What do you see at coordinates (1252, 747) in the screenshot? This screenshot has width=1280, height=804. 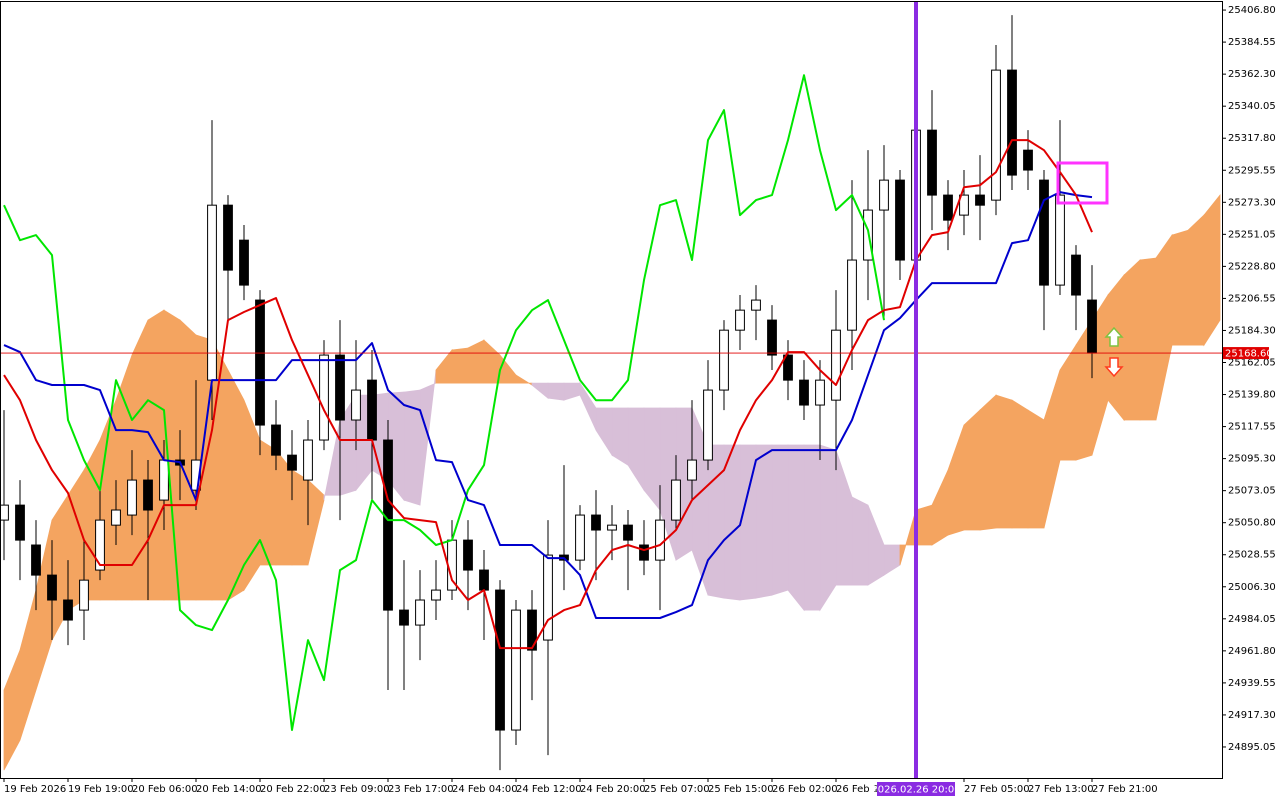 I see `y-tick-label: 24895.05` at bounding box center [1252, 747].